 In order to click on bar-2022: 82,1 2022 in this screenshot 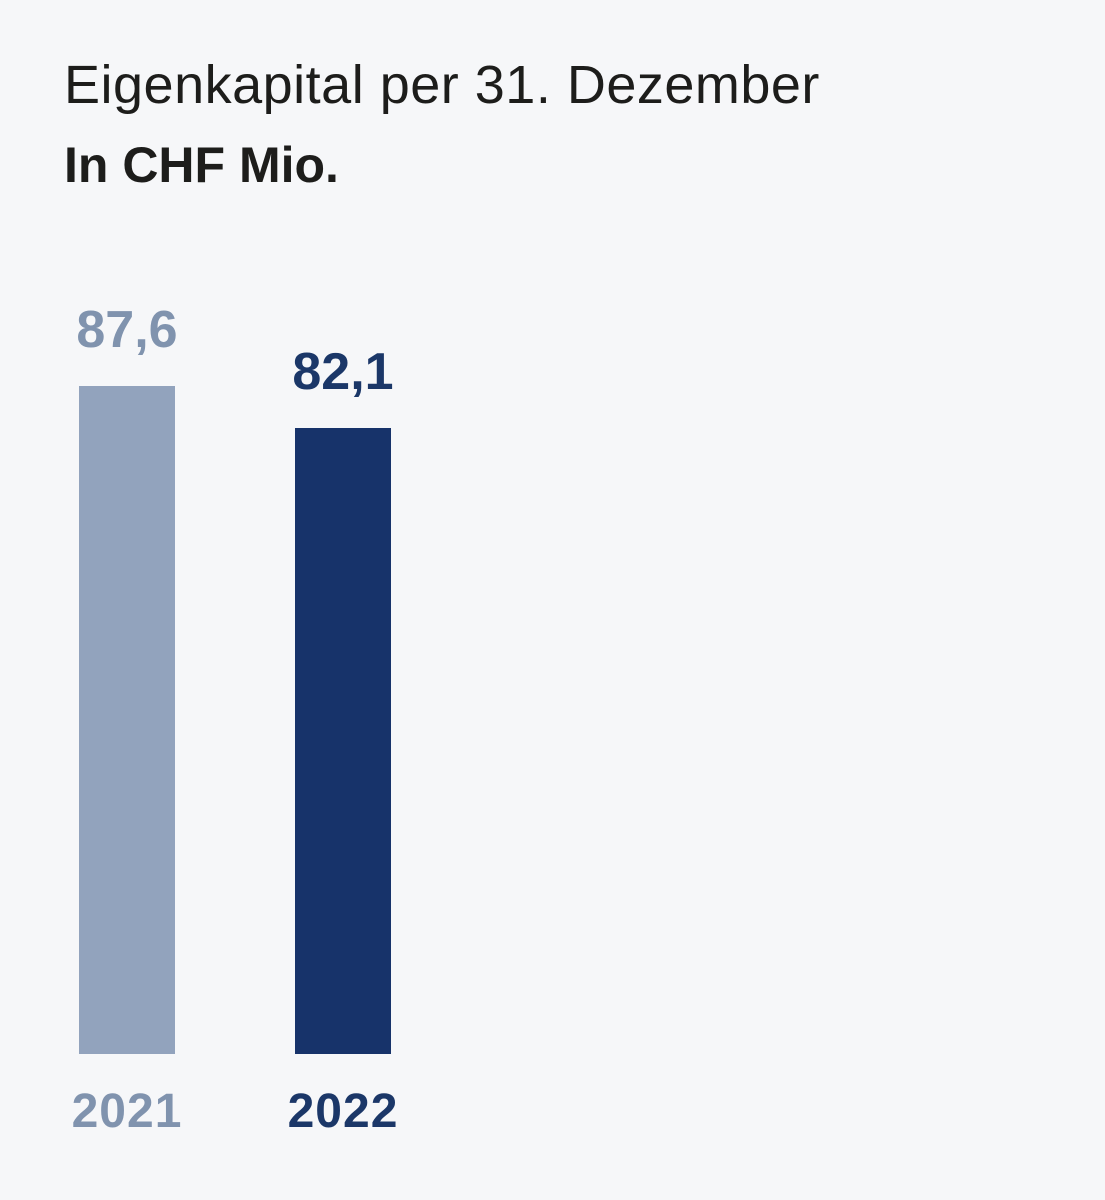, I will do `click(343, 741)`.